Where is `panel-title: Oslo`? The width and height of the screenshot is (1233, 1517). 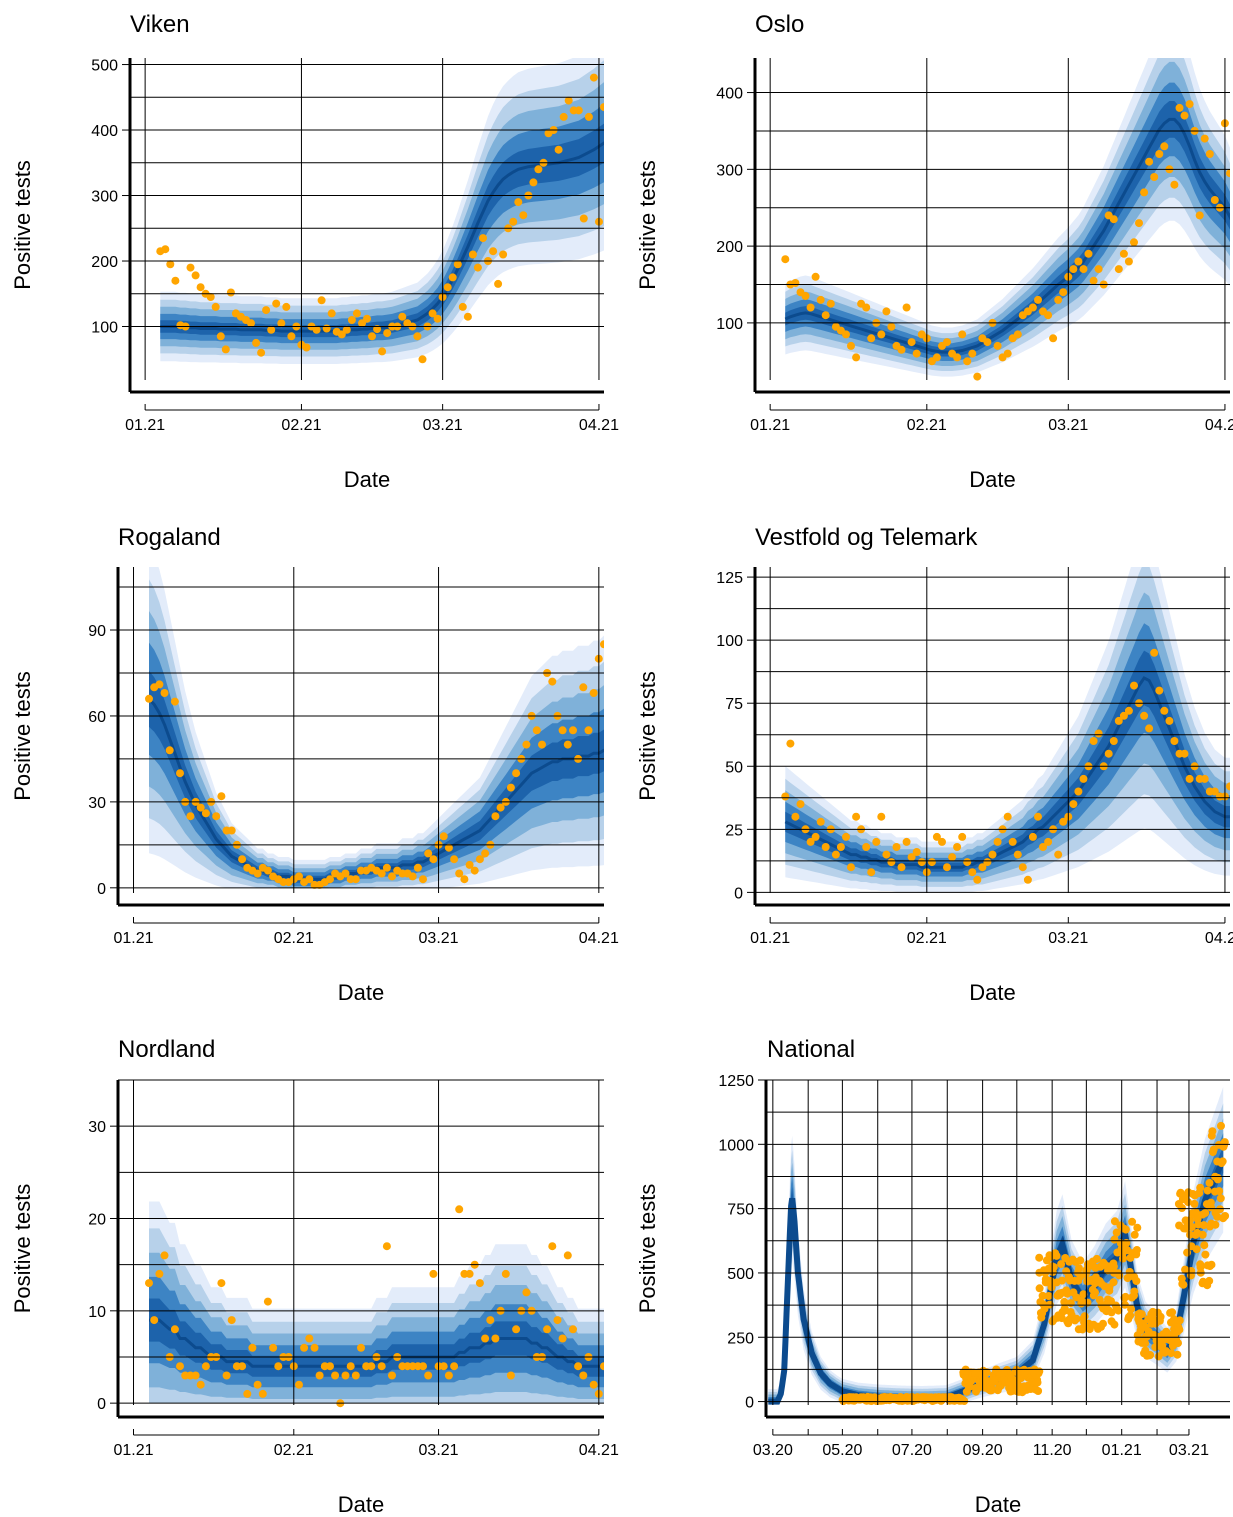 panel-title: Oslo is located at coordinates (779, 24).